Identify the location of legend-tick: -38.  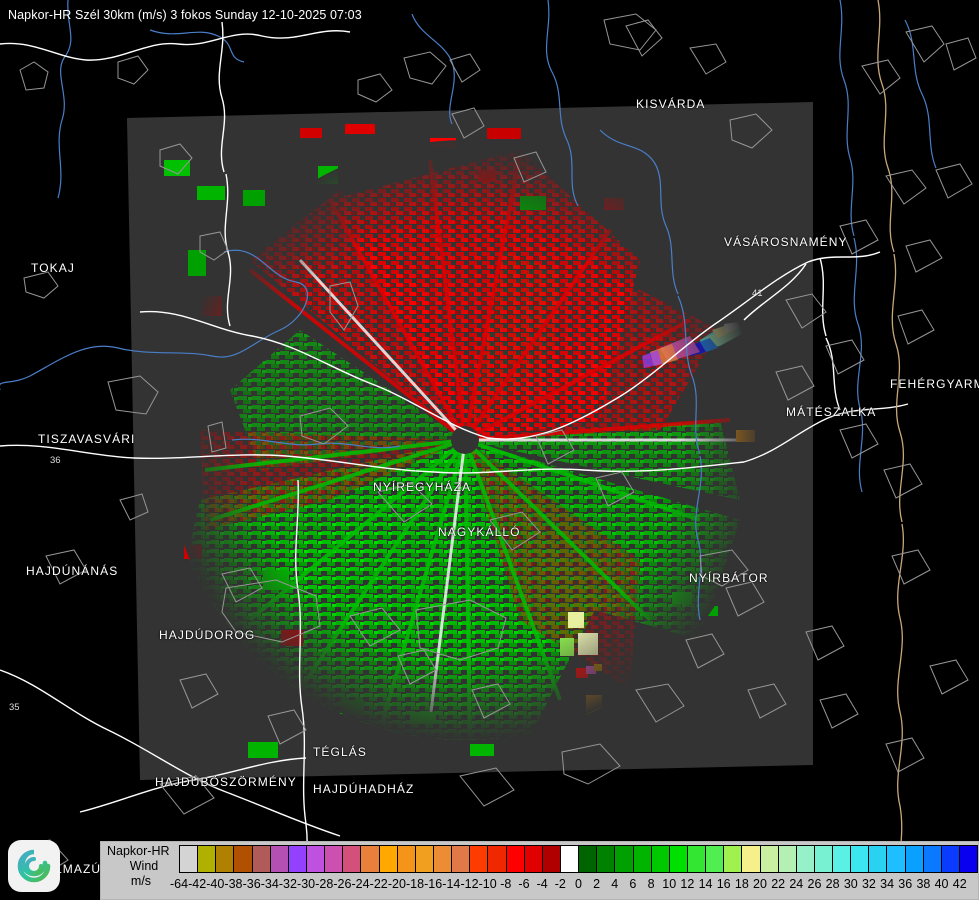
(237, 885).